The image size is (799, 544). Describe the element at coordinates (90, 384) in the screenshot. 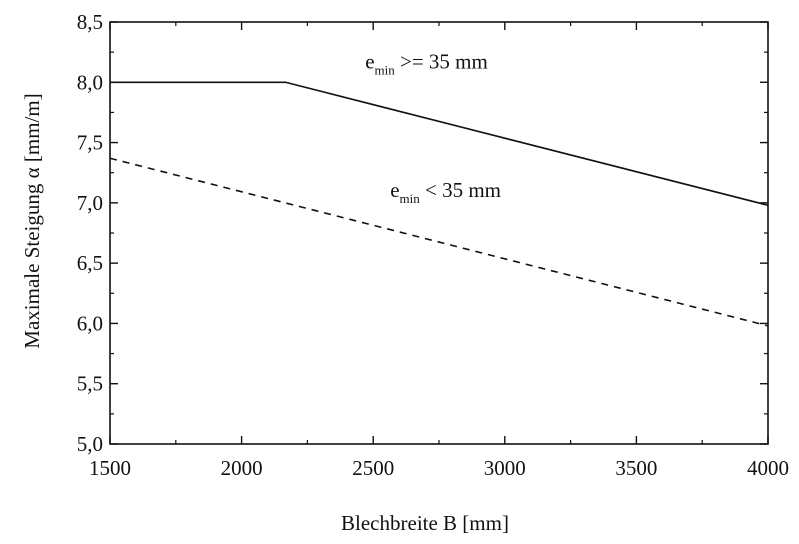

I see `y-tick-label: 5,5` at that location.